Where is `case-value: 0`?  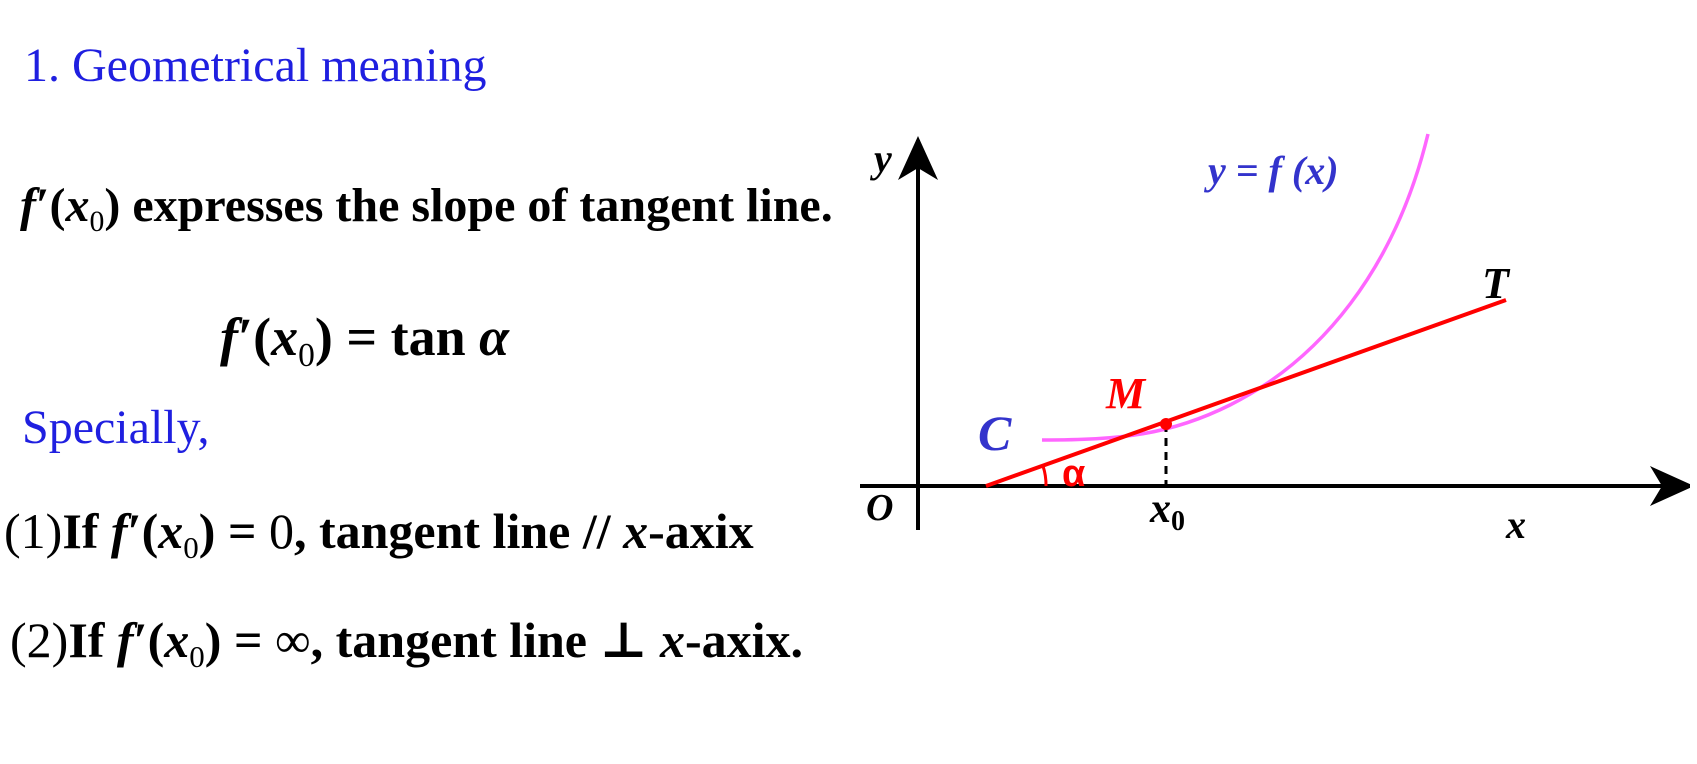
case-value: 0 is located at coordinates (281, 531).